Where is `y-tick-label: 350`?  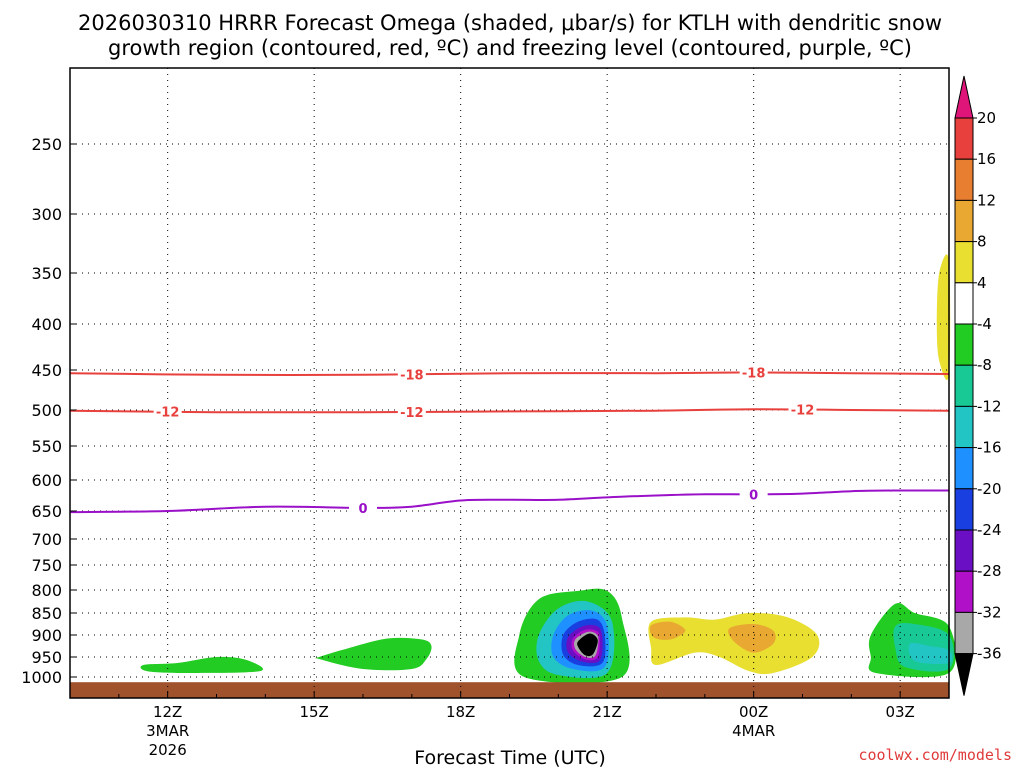 y-tick-label: 350 is located at coordinates (46, 273).